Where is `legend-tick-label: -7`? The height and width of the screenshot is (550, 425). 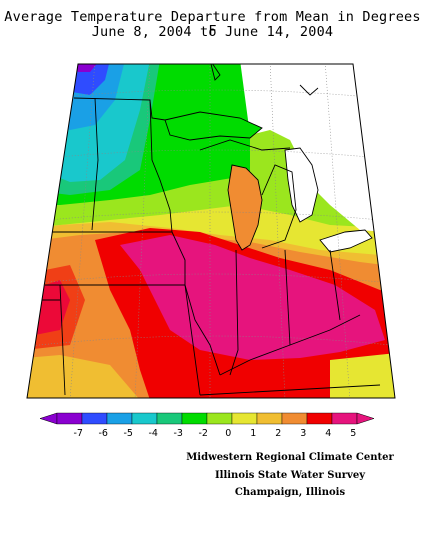
legend-tick-label: -7 is located at coordinates (78, 433).